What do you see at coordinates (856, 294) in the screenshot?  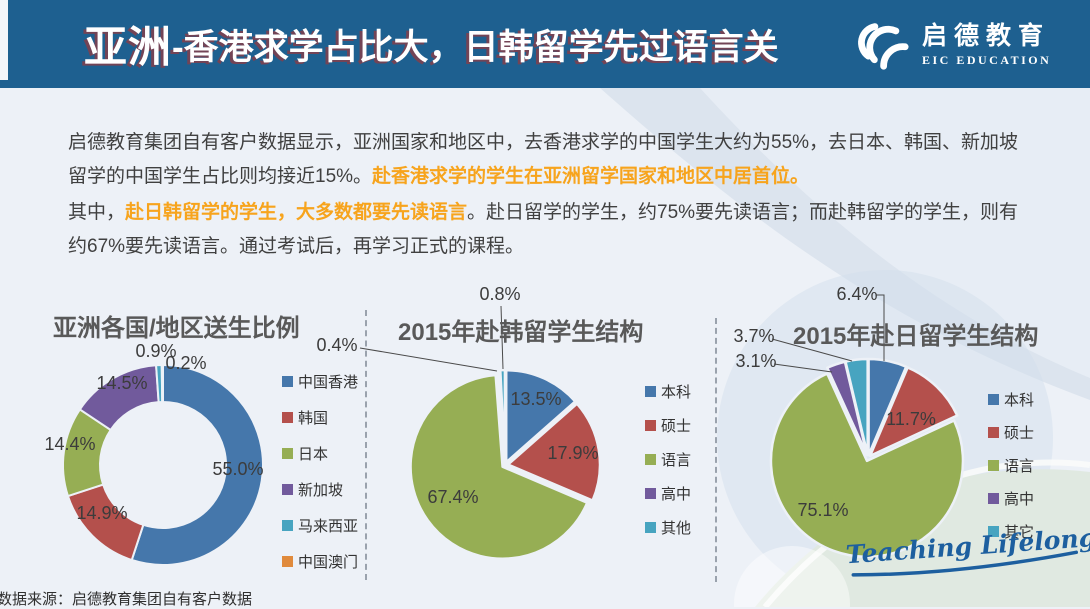 I see `slice-label-本科: 6.4%` at bounding box center [856, 294].